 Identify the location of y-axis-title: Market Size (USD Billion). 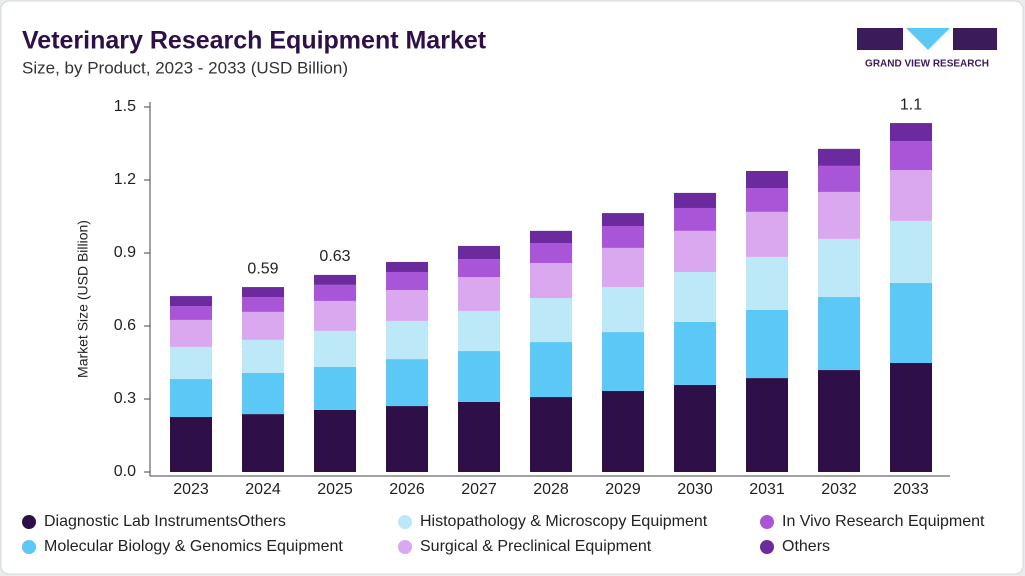
(83, 299).